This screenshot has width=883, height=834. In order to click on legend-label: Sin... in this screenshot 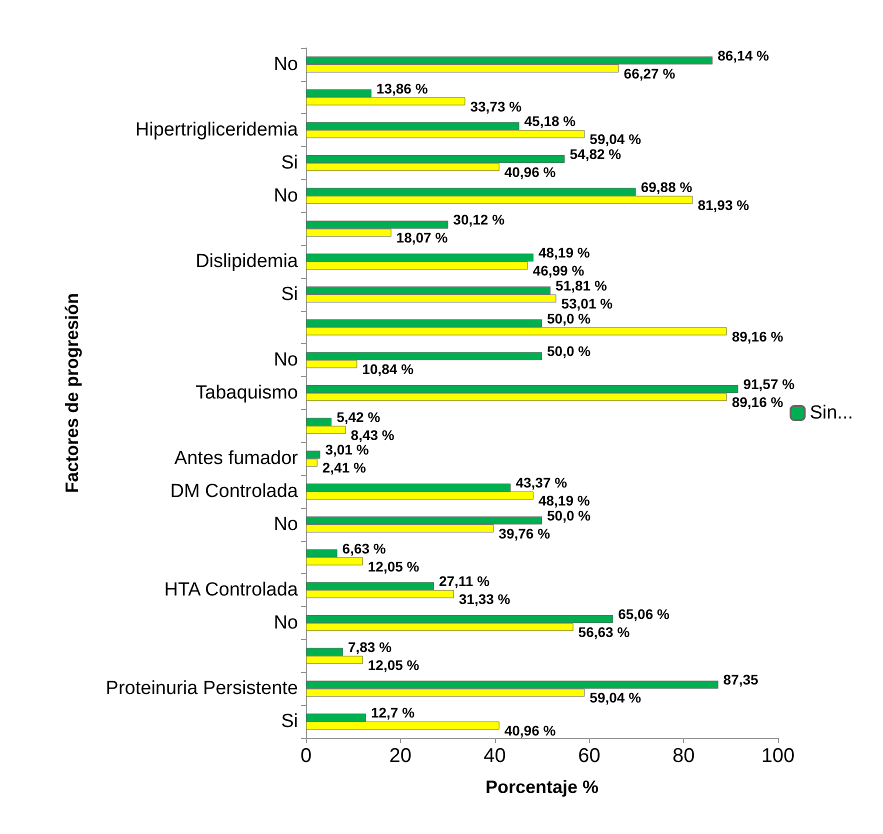, I will do `click(832, 413)`.